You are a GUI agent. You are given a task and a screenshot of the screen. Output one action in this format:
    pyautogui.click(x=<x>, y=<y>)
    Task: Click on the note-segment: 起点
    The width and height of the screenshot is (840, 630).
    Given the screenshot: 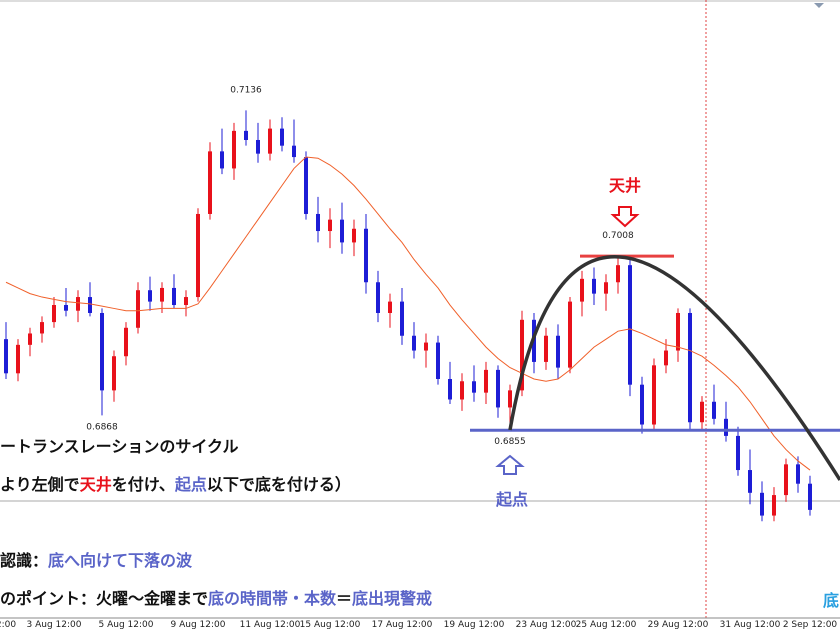 What is the action you would take?
    pyautogui.click(x=190, y=484)
    